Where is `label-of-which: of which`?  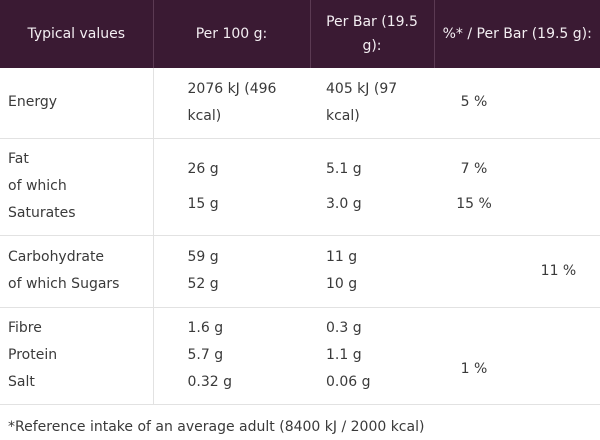 label-of-which: of which is located at coordinates (37, 186).